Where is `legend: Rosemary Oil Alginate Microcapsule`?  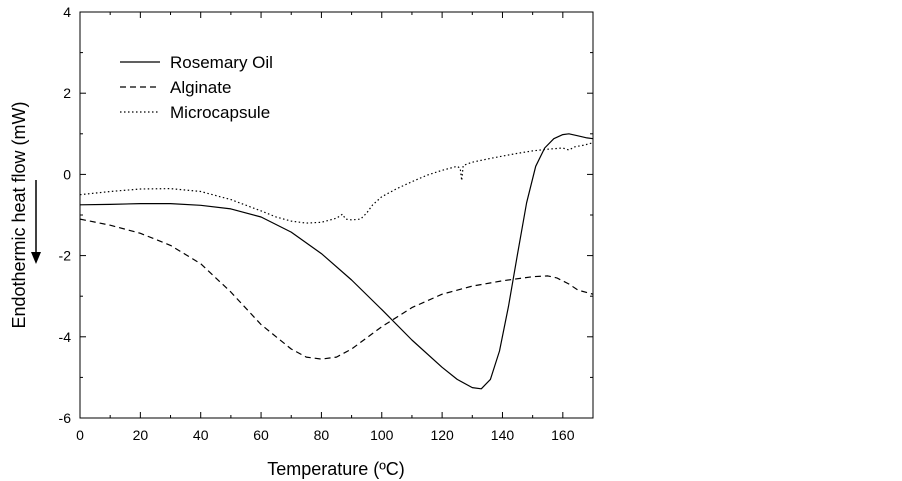
legend: Rosemary Oil Alginate Microcapsule is located at coordinates (196, 87).